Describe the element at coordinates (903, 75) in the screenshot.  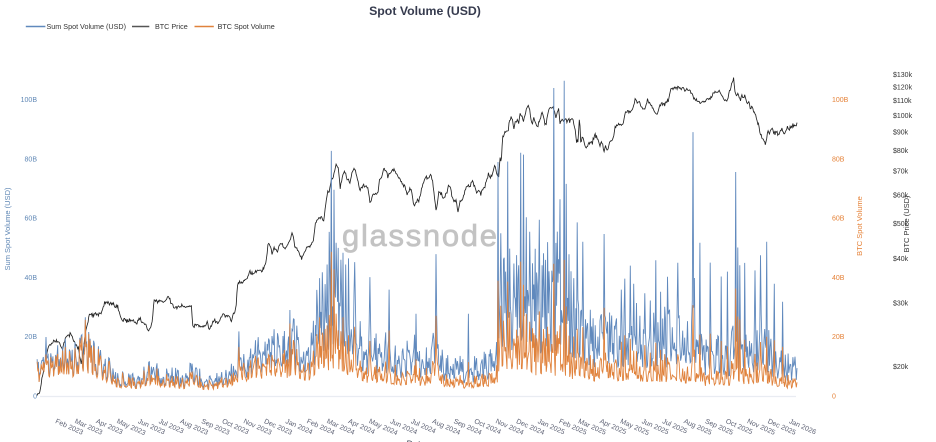
I see `svg-text: $130k` at that location.